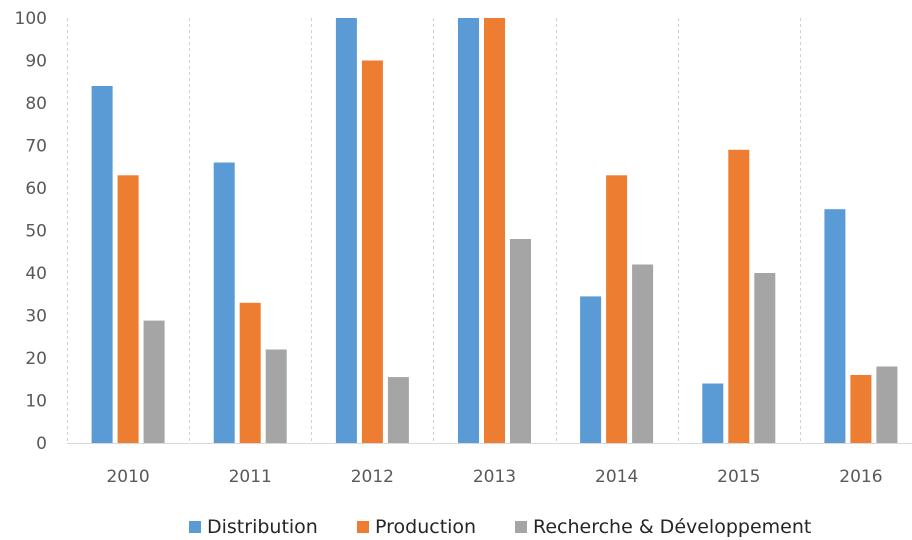  I want to click on bar-distribution-2012, so click(346, 230).